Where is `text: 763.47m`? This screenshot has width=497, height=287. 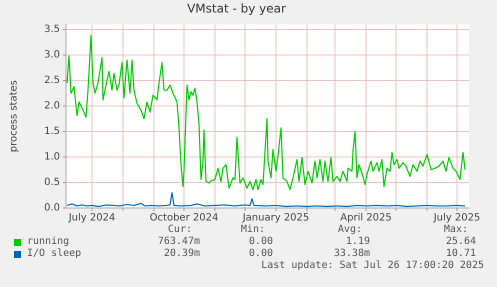 text: 763.47m is located at coordinates (179, 241).